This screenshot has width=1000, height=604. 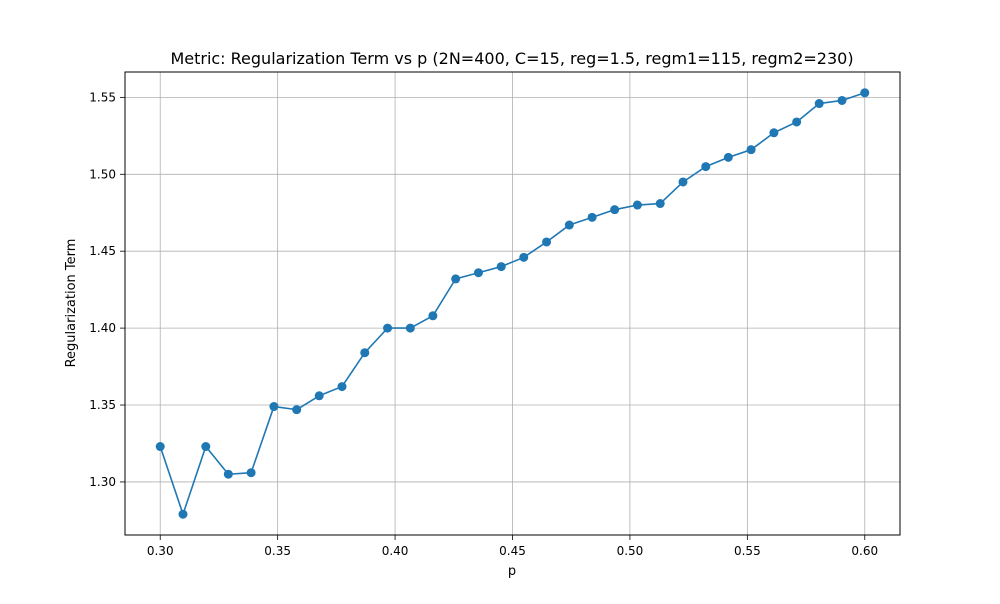 What do you see at coordinates (395, 551) in the screenshot?
I see `x-tick-label: 0.40` at bounding box center [395, 551].